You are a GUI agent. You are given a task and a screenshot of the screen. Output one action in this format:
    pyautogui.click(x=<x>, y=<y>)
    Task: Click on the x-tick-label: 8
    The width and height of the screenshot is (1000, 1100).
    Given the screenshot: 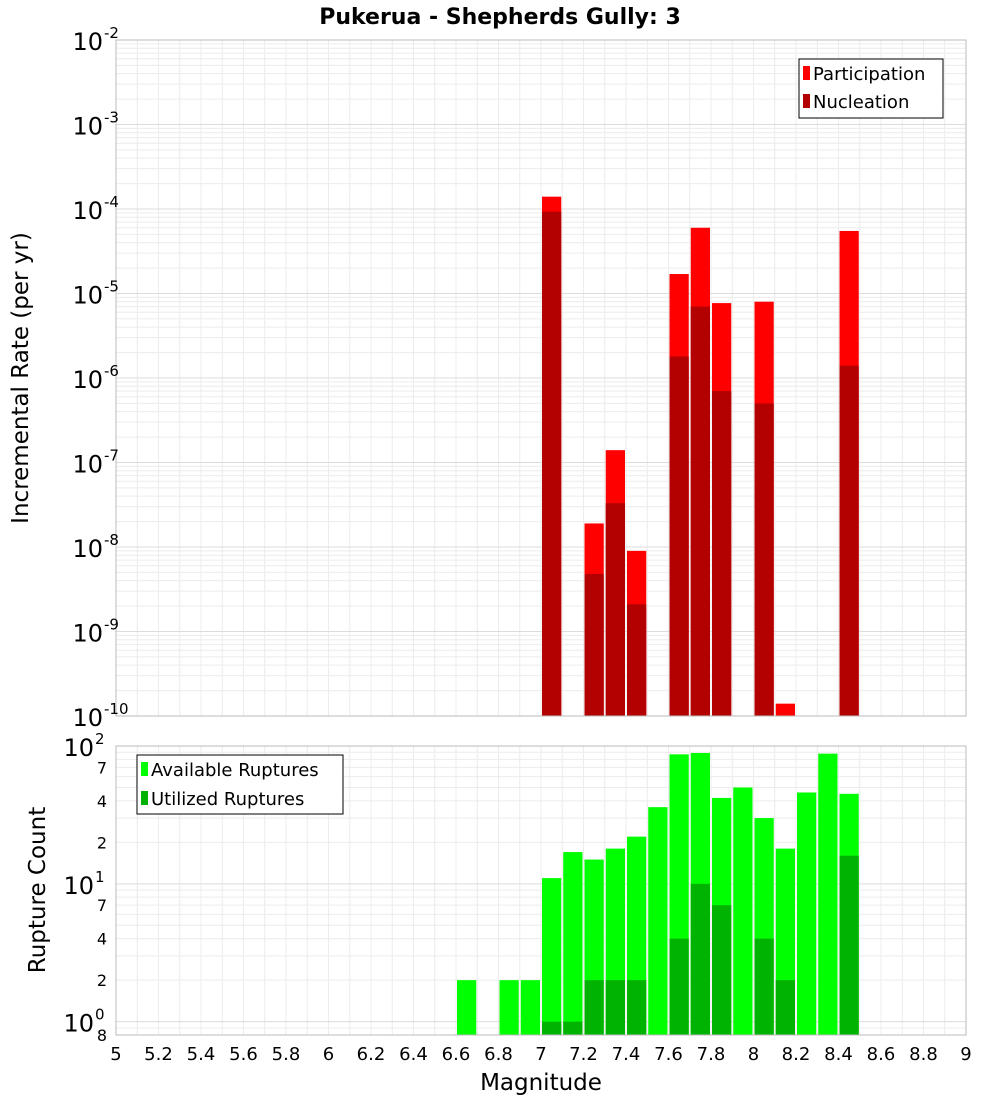 What is the action you would take?
    pyautogui.click(x=753, y=1054)
    